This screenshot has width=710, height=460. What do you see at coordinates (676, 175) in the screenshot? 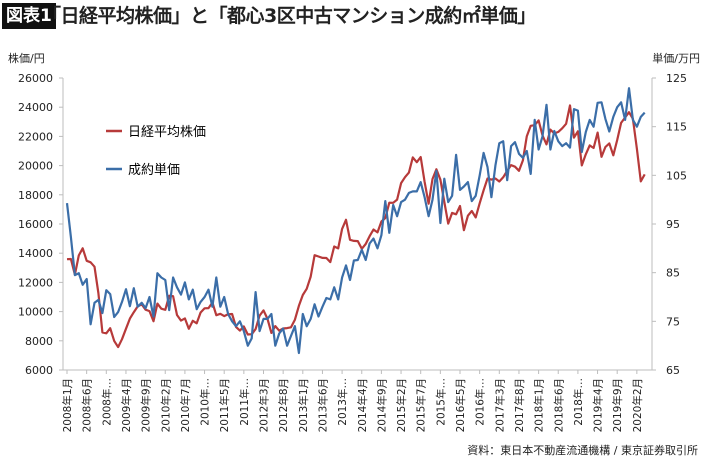
I see `right-tick-label: 105` at bounding box center [676, 175].